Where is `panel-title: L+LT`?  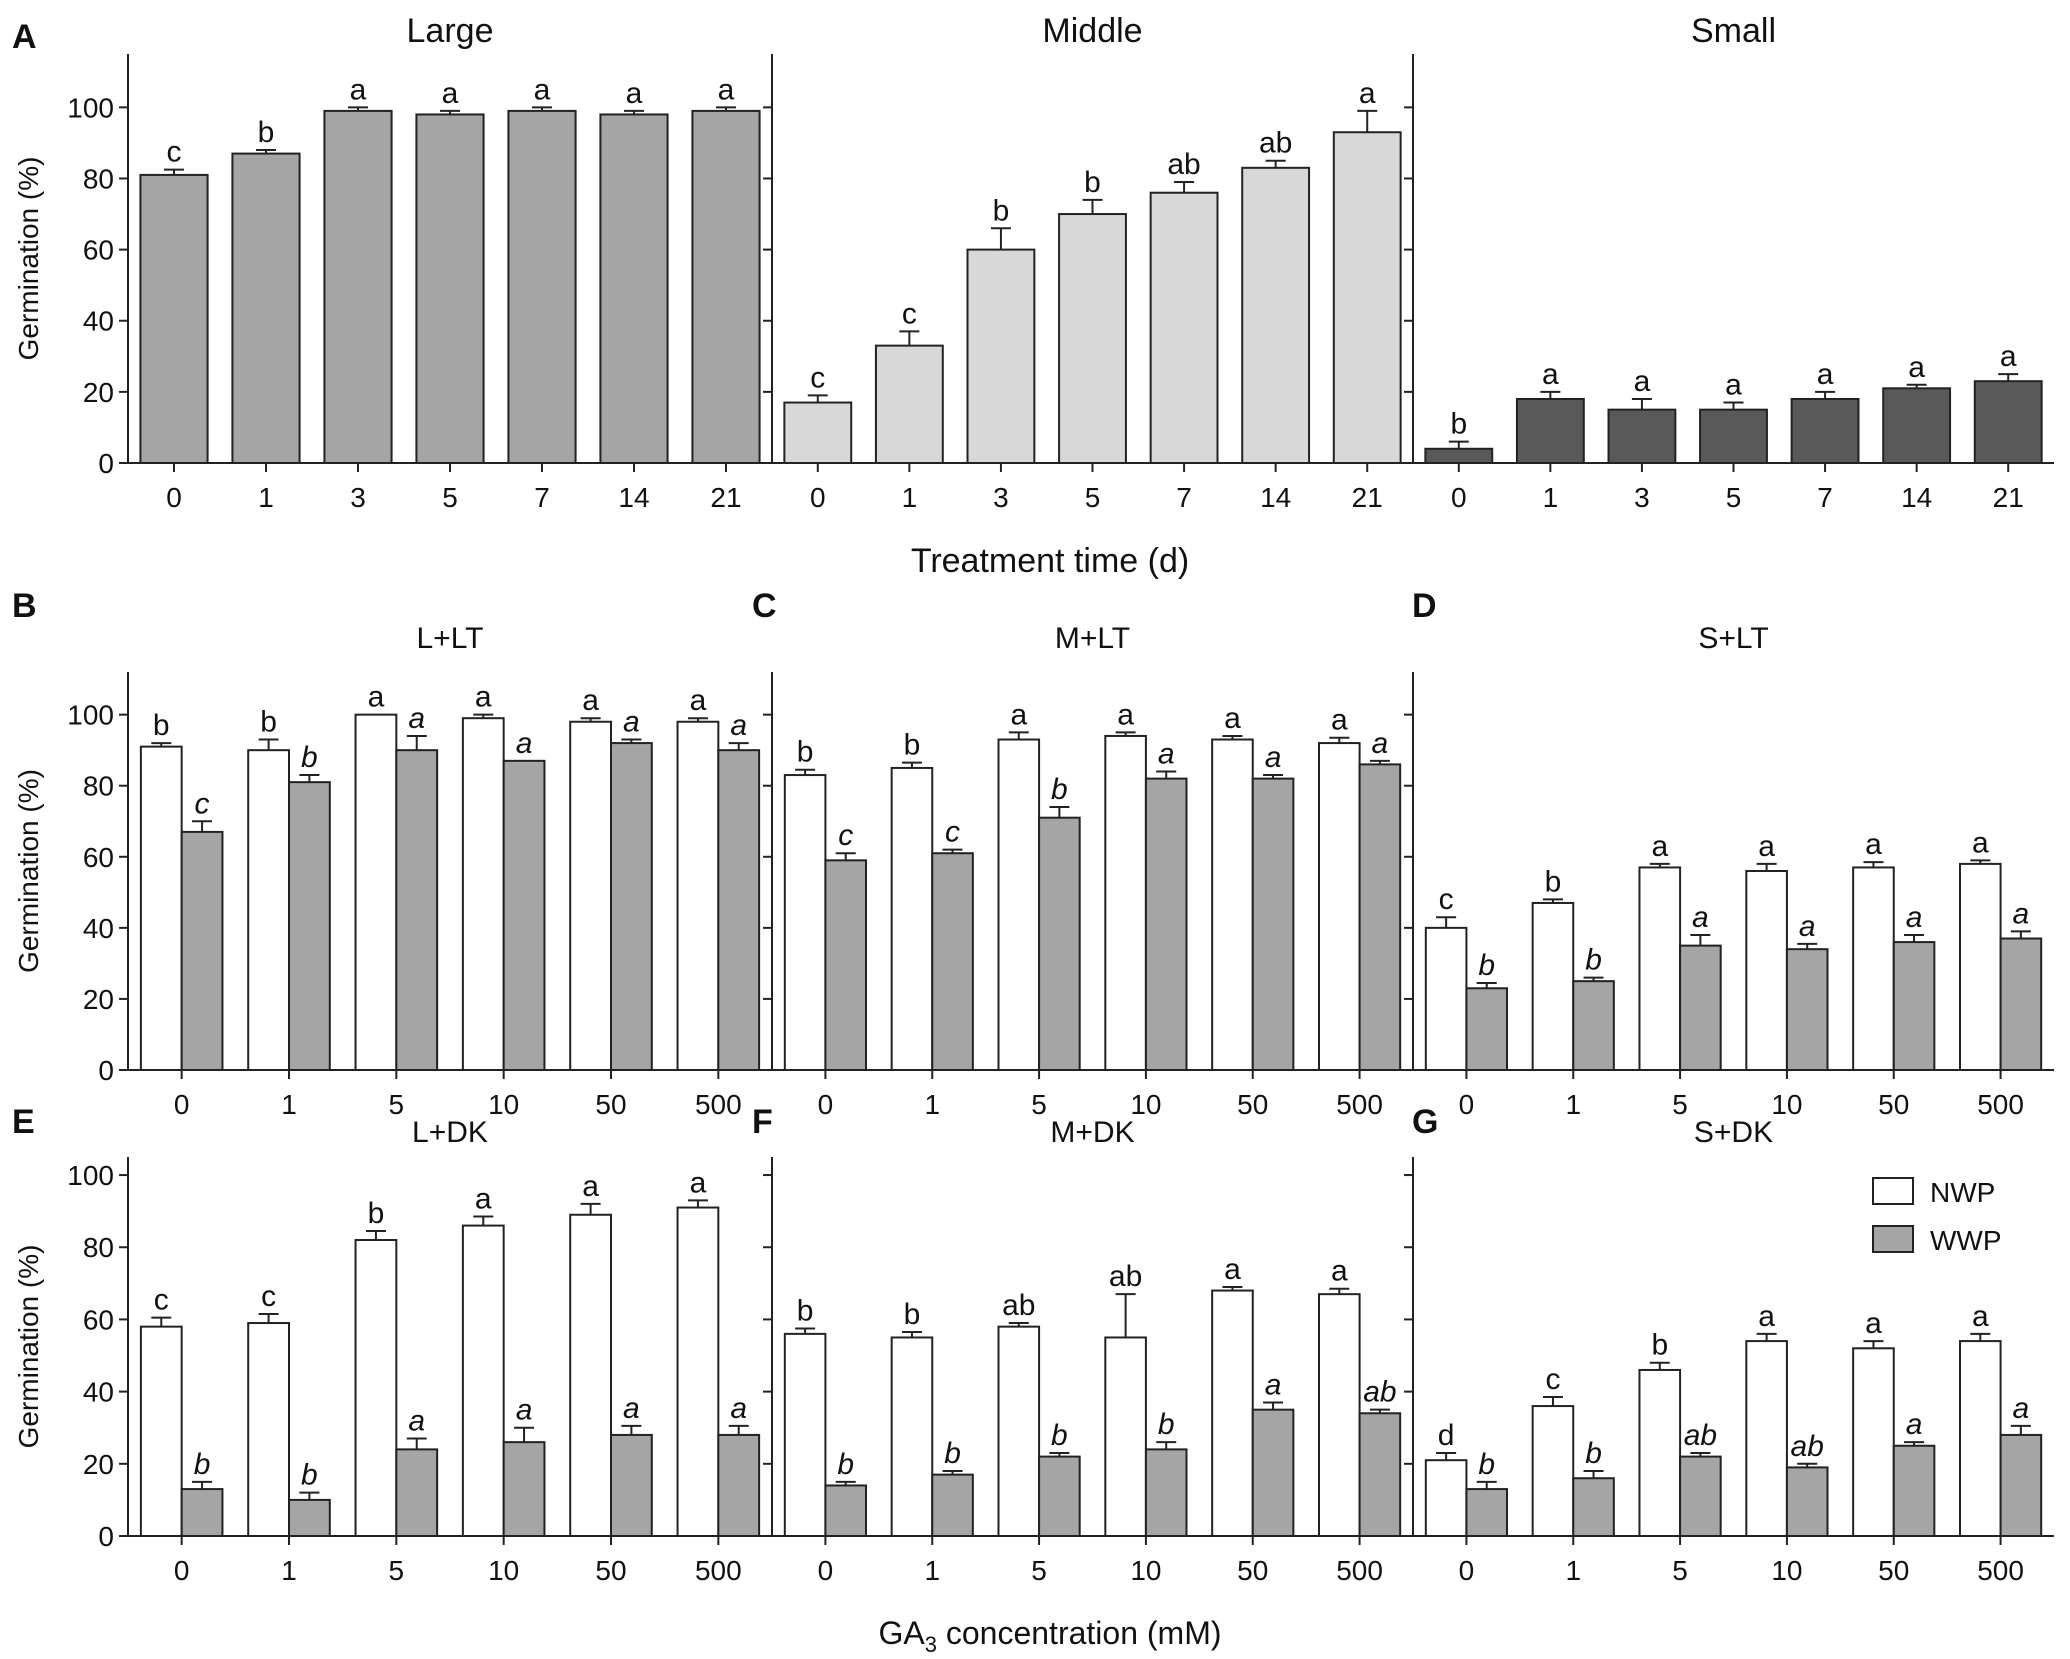 panel-title: L+LT is located at coordinates (450, 638).